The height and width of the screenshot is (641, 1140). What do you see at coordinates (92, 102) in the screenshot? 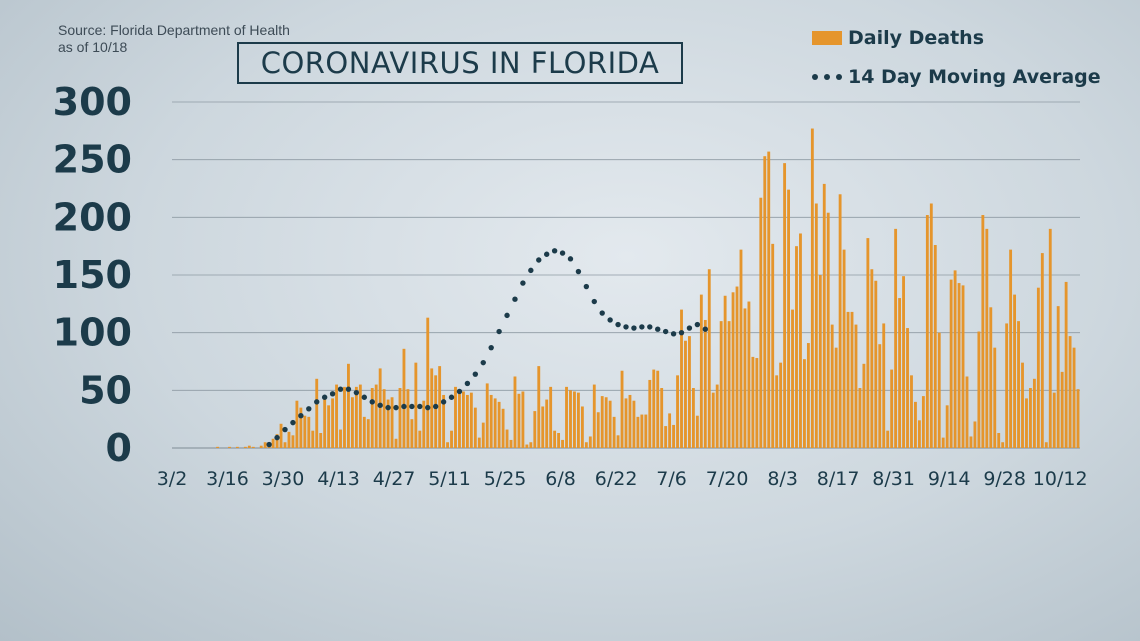
I see `y-tick-label: 300` at bounding box center [92, 102].